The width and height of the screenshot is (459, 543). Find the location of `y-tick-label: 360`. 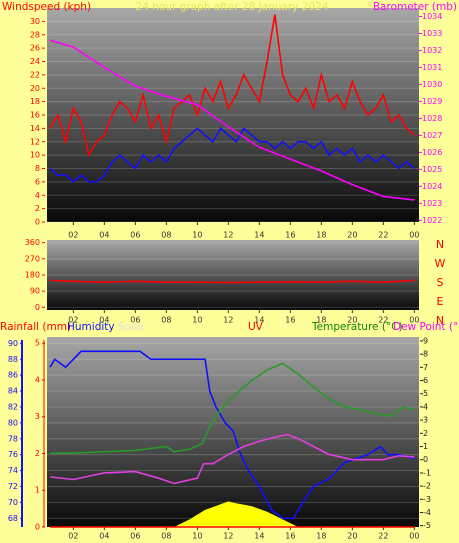

y-tick-label: 360 is located at coordinates (32, 242).